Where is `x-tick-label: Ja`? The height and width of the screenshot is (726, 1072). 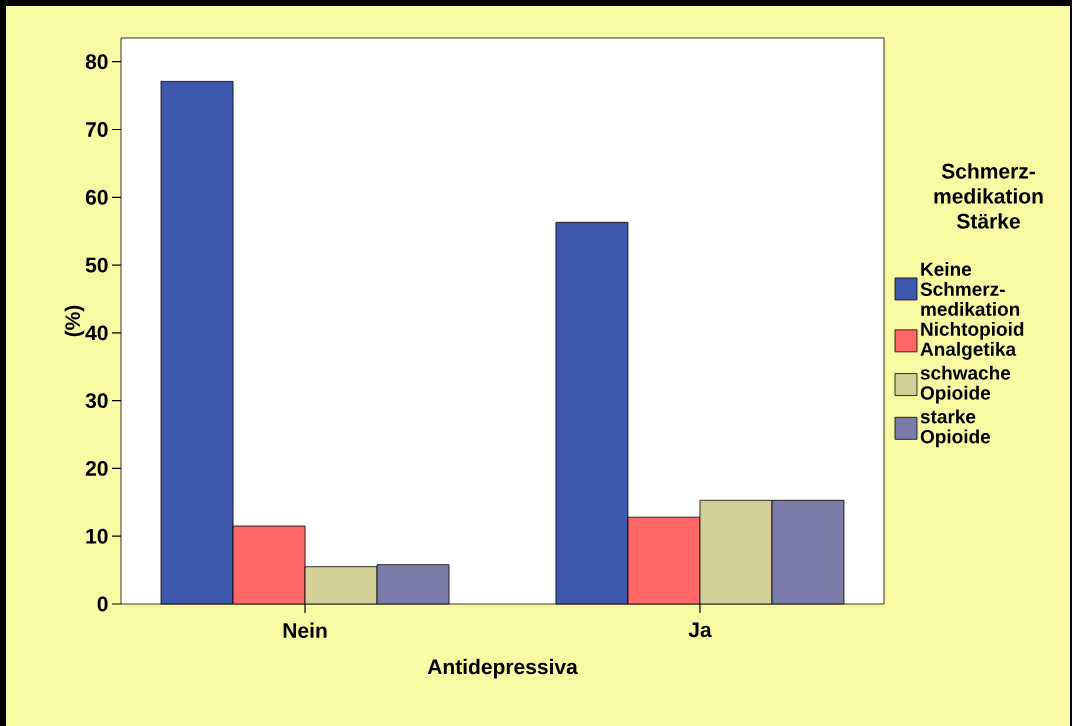 x-tick-label: Ja is located at coordinates (700, 630).